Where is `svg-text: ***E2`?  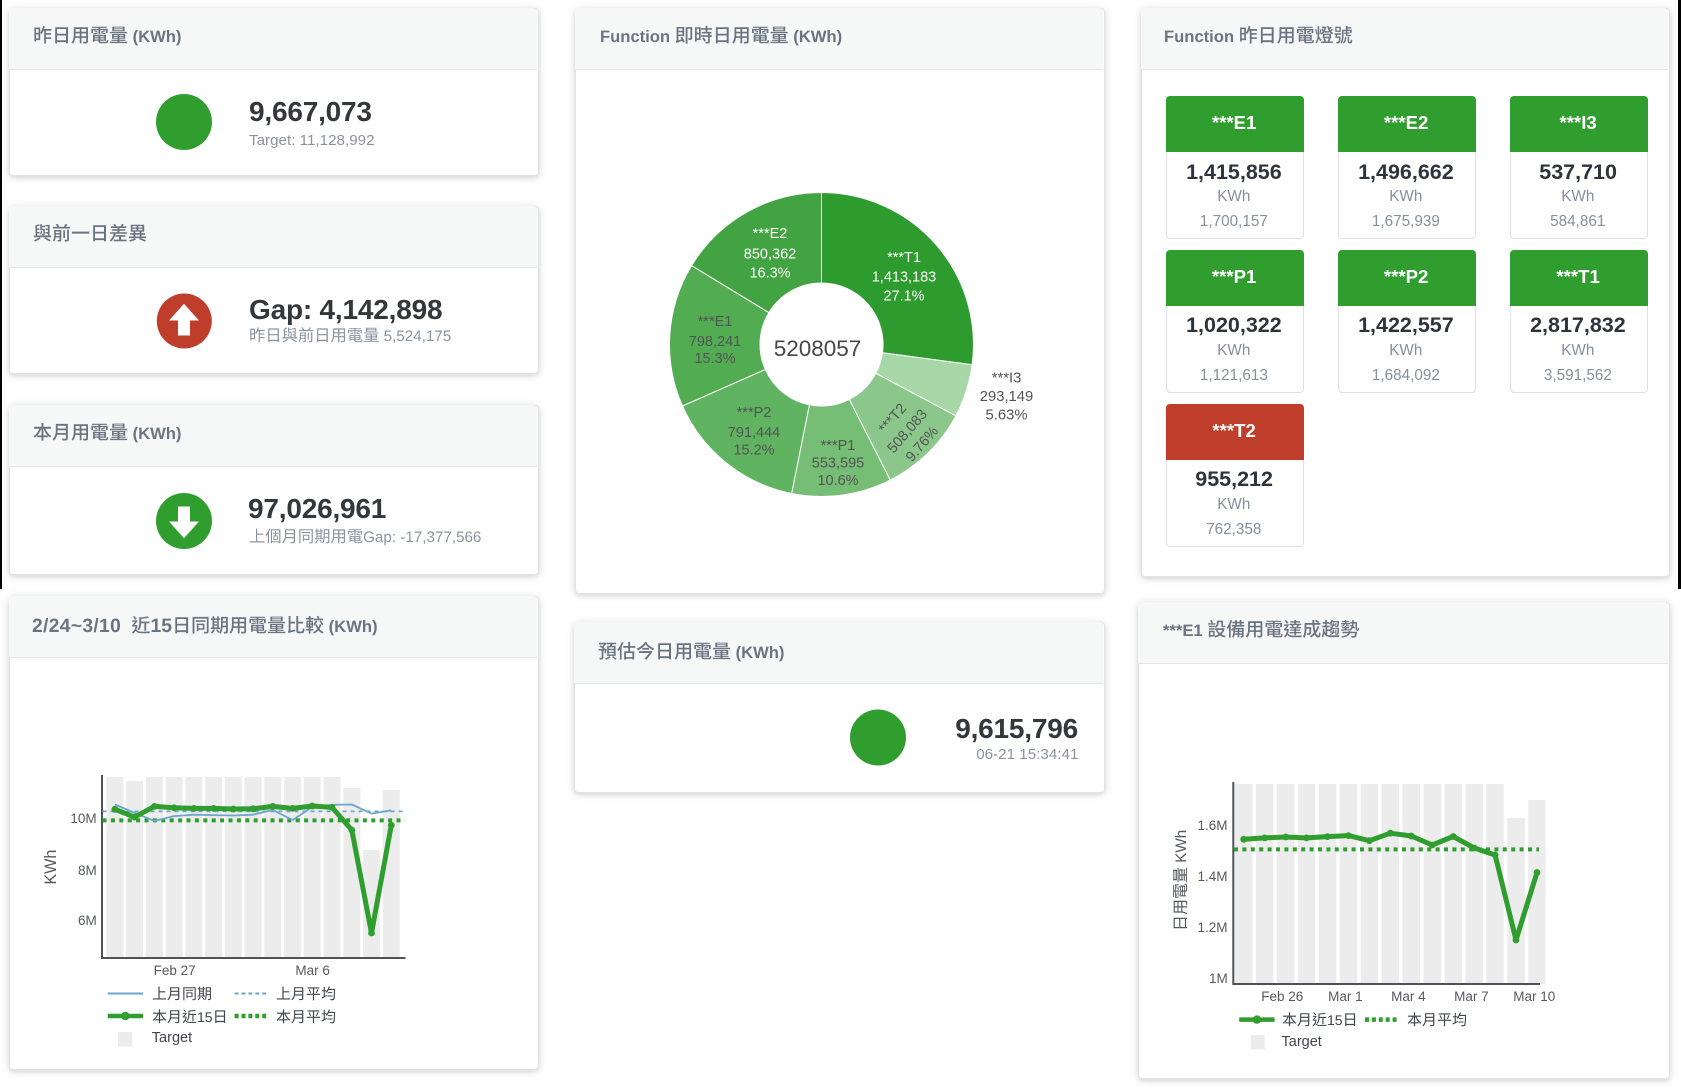 svg-text: ***E2 is located at coordinates (770, 234).